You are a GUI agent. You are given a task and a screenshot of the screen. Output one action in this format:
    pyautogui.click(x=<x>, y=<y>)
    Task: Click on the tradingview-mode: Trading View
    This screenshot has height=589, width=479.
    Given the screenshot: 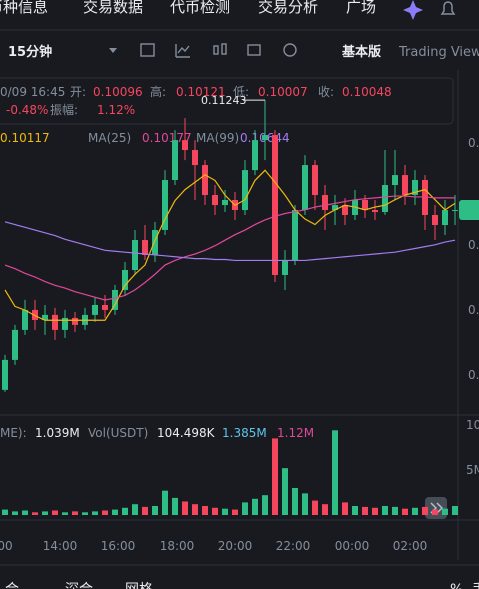 What is the action you would take?
    pyautogui.click(x=438, y=52)
    